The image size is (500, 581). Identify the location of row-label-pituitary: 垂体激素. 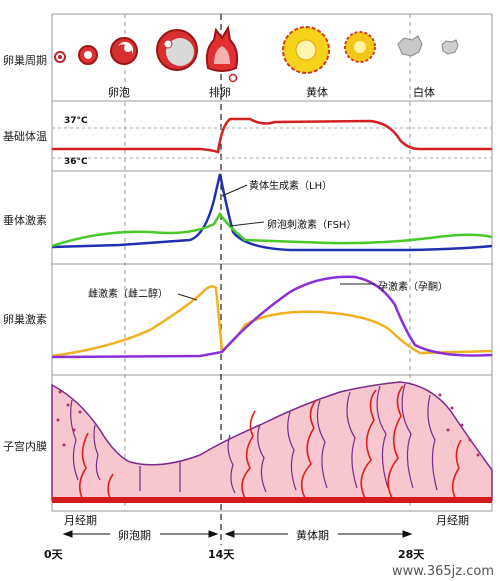
(25, 220).